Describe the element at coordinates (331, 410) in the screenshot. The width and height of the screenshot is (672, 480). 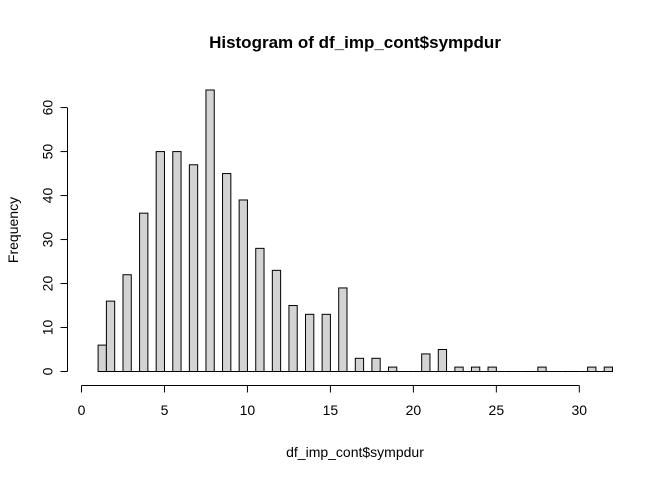
I see `x-tick-label: 15` at that location.